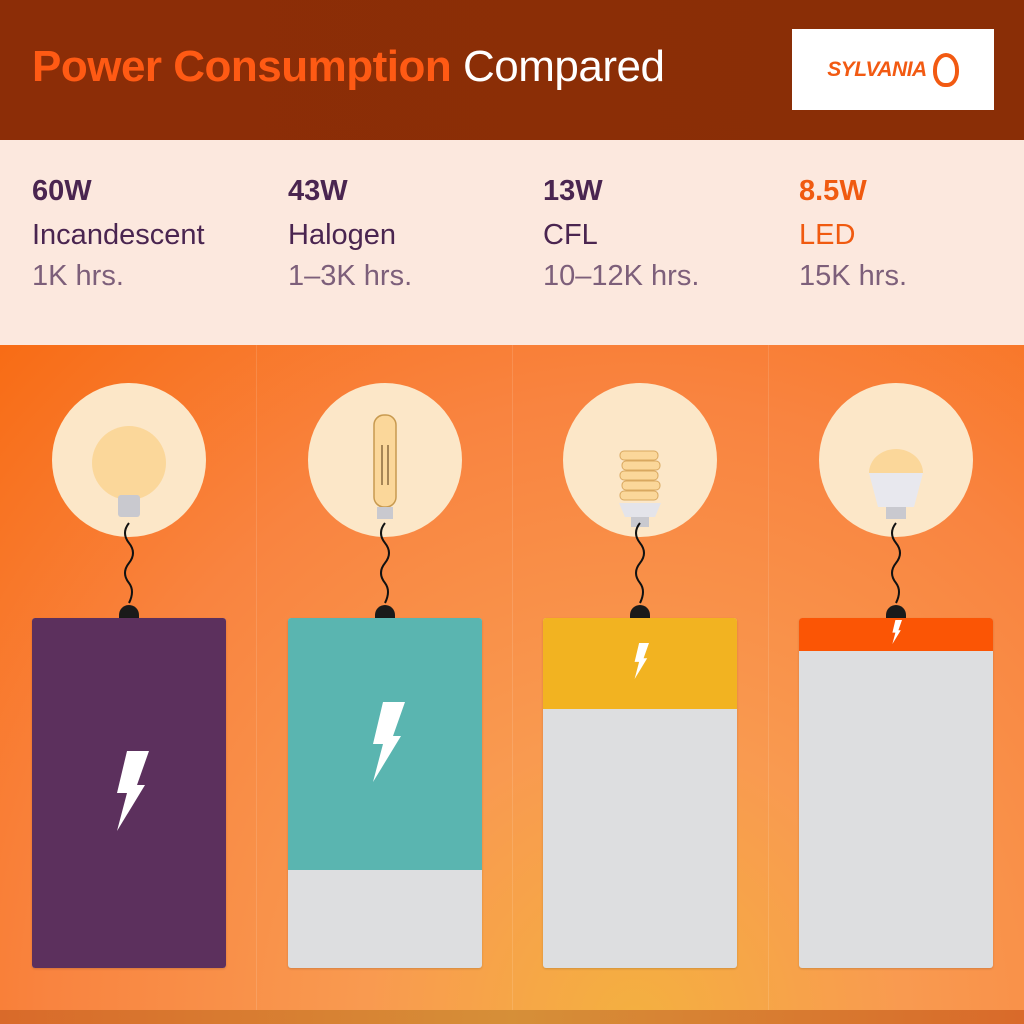  Describe the element at coordinates (877, 69) in the screenshot. I see `logo-wordmark: SYLVANIA` at that location.